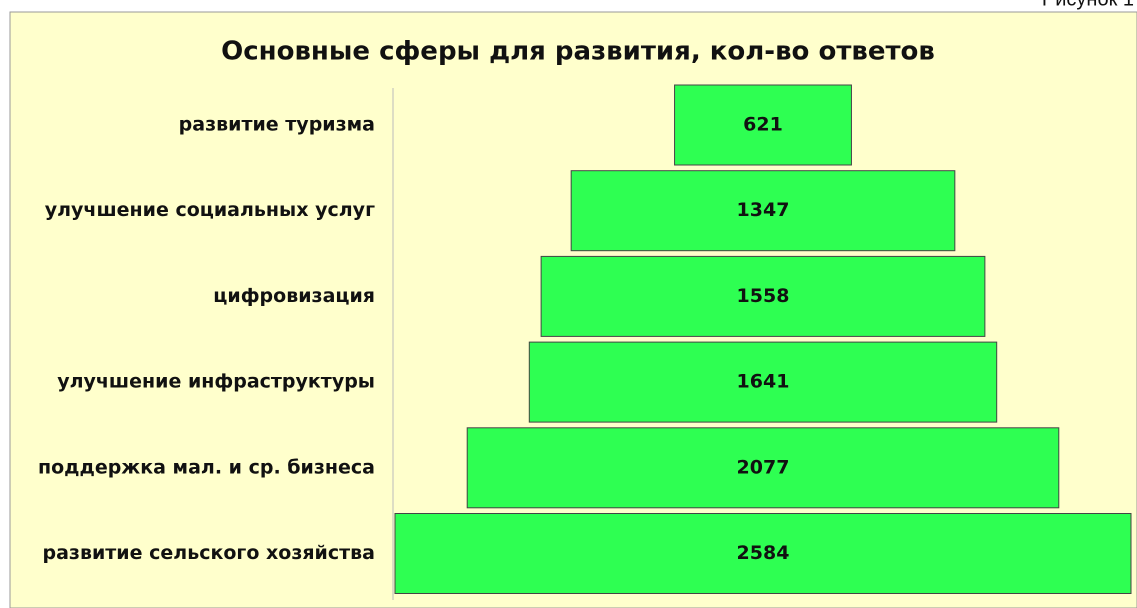 The height and width of the screenshot is (608, 1137). Describe the element at coordinates (294, 296) in the screenshot. I see `category-label: цифровизация` at that location.